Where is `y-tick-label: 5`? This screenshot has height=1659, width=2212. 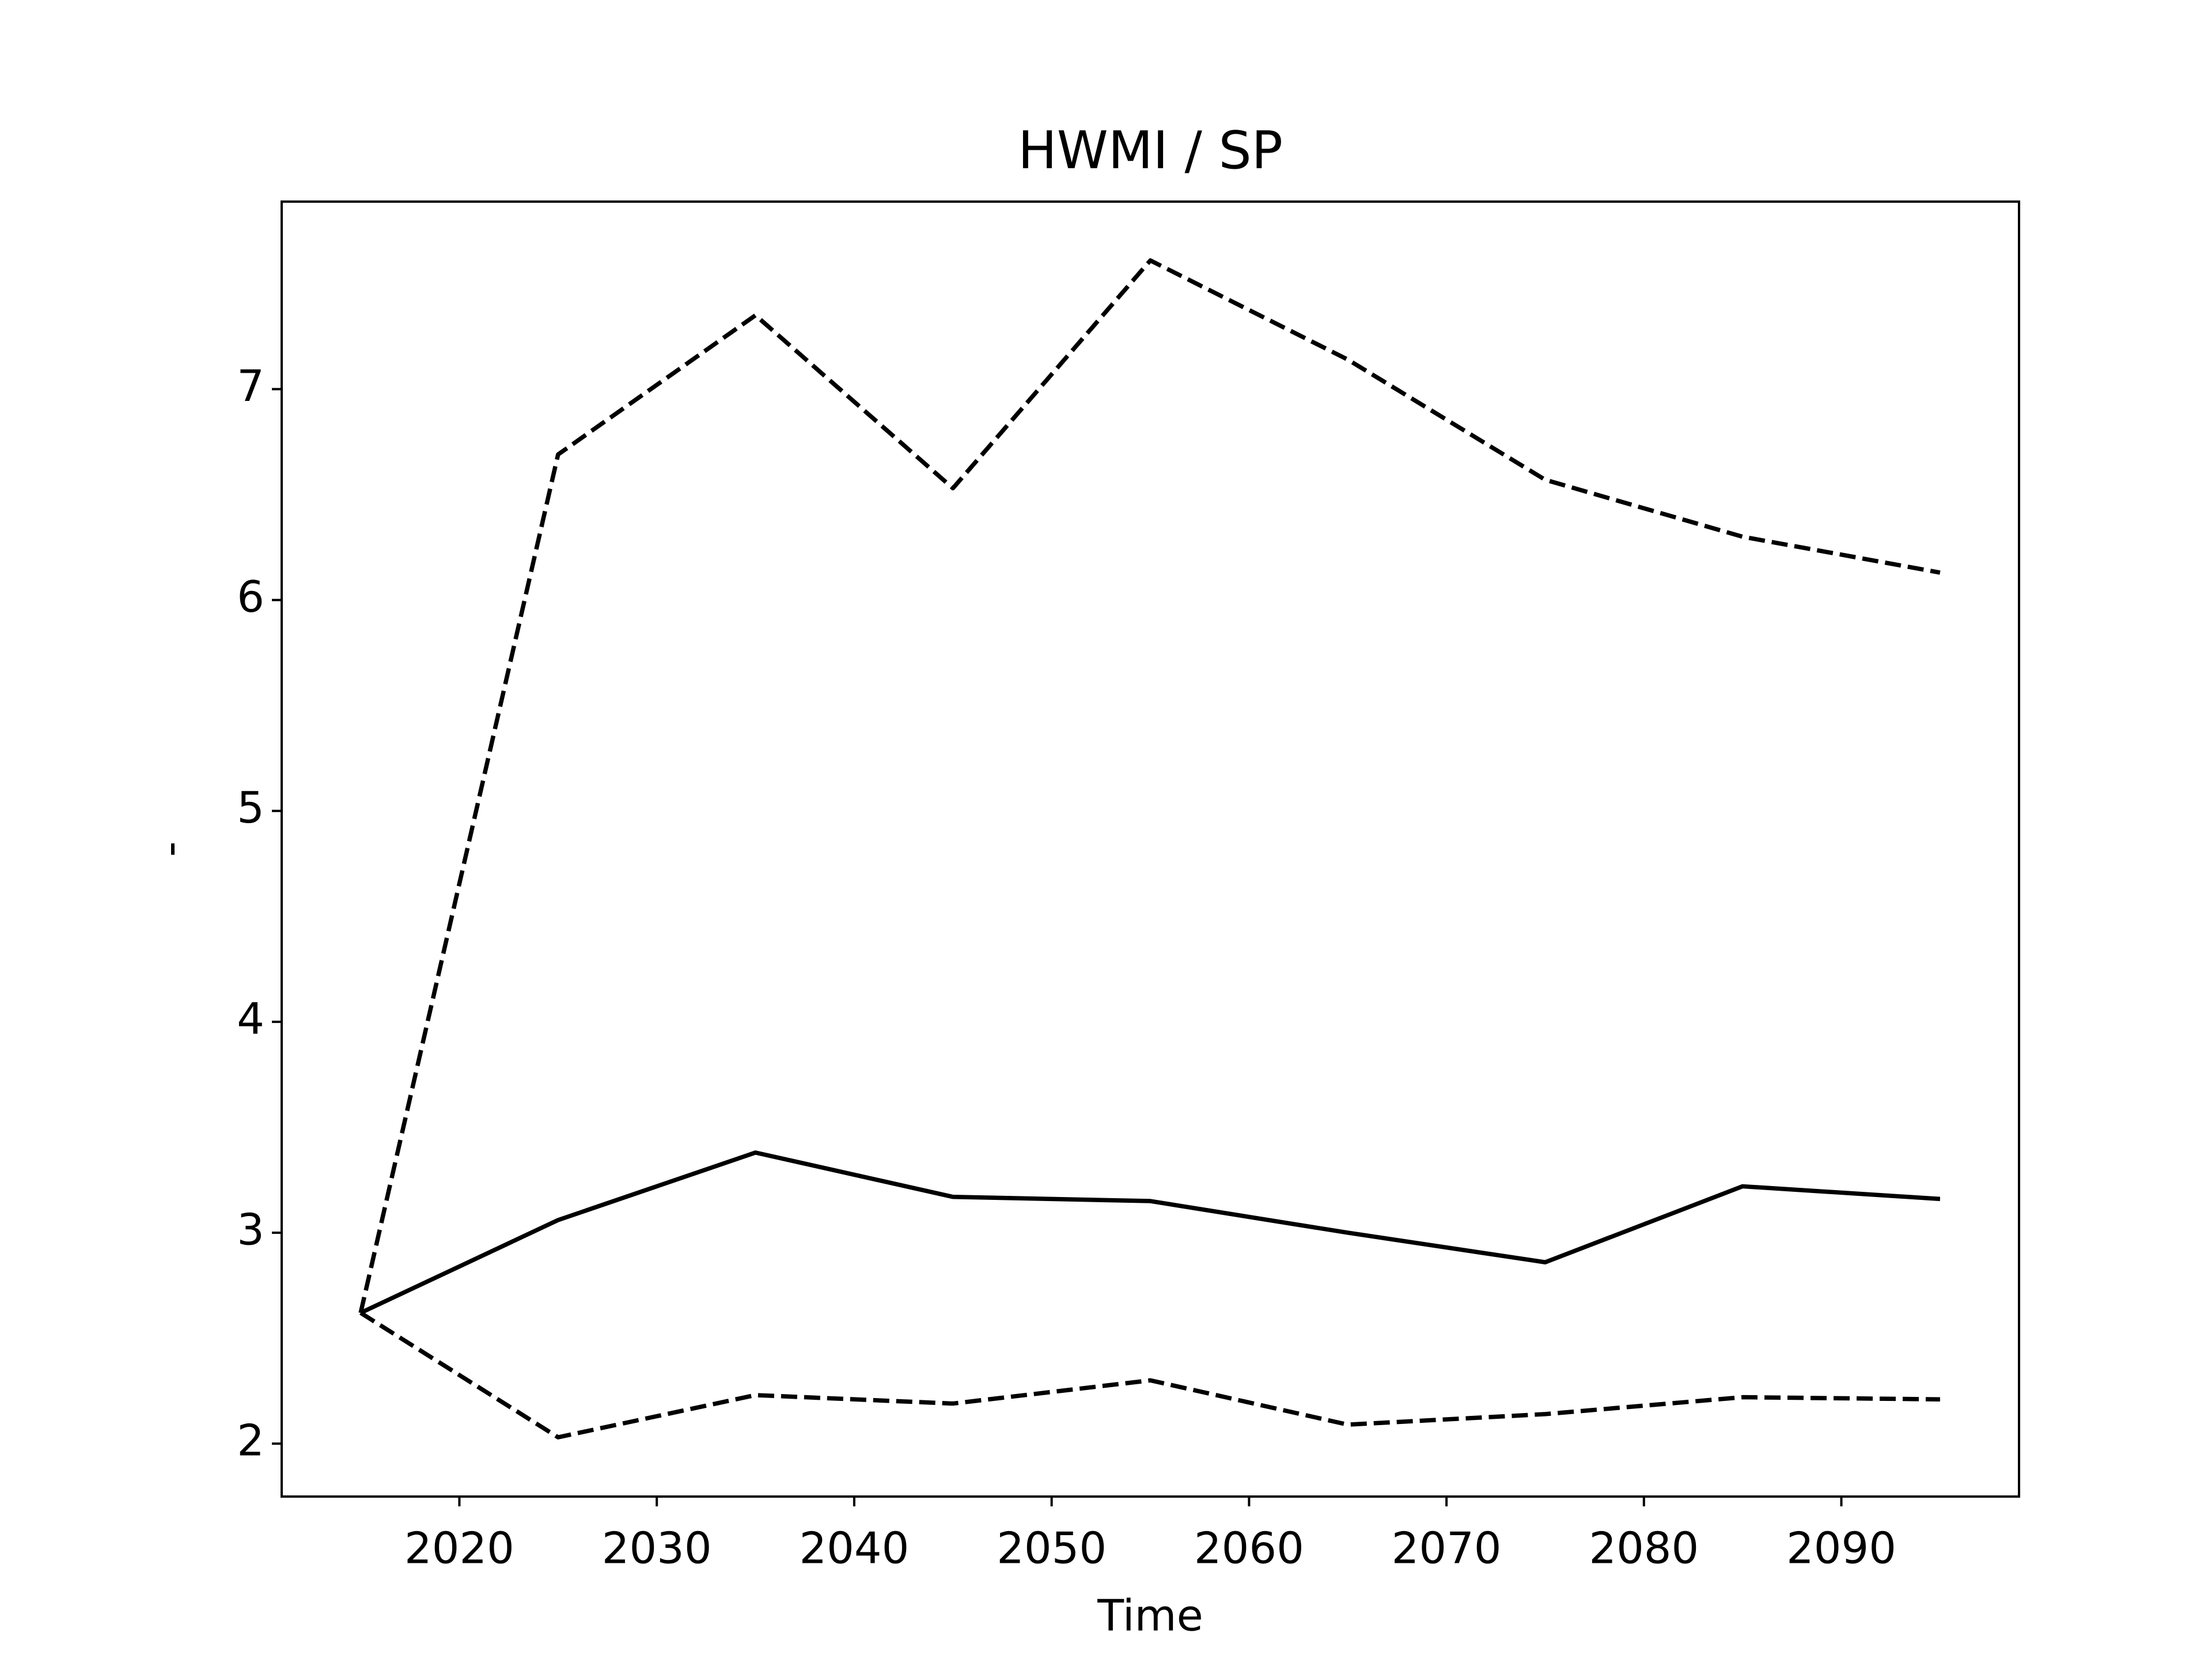 y-tick-label: 5 is located at coordinates (250, 807).